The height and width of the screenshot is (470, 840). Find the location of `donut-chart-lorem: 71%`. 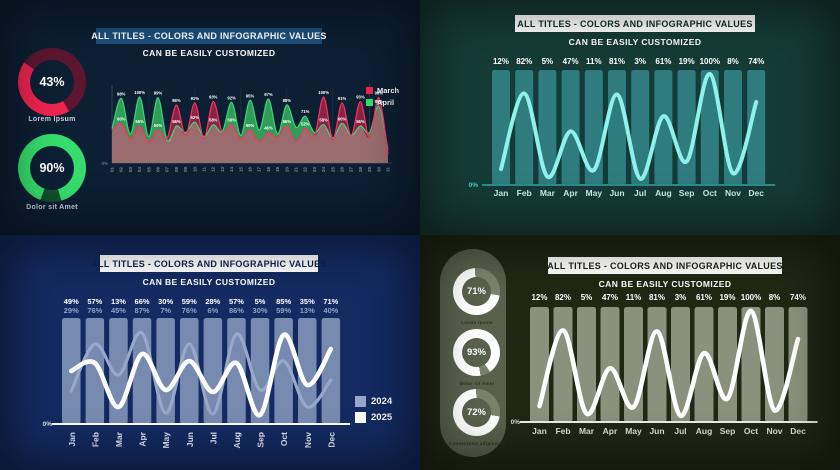

donut-chart-lorem: 71% is located at coordinates (476, 291).